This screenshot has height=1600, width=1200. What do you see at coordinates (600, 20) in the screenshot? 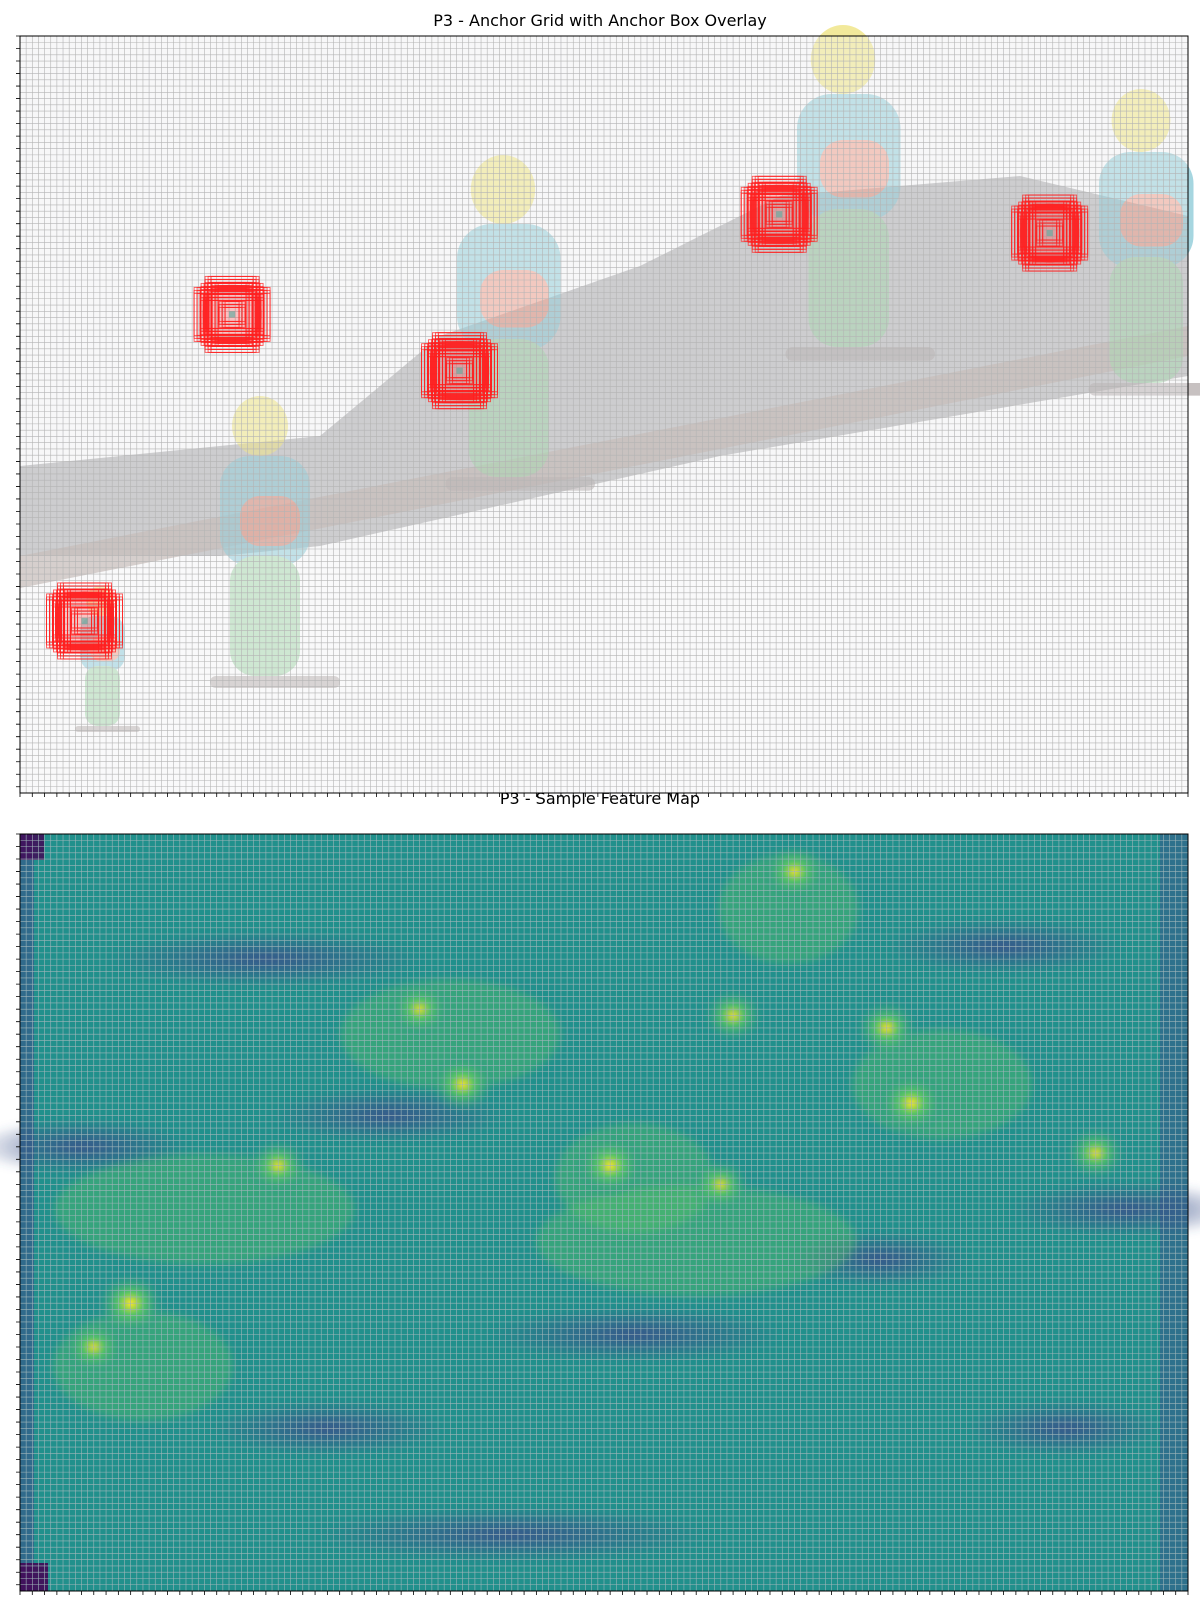
I see `top-chart-title: P3 - Anchor Grid with Anchor Box Overlay` at bounding box center [600, 20].